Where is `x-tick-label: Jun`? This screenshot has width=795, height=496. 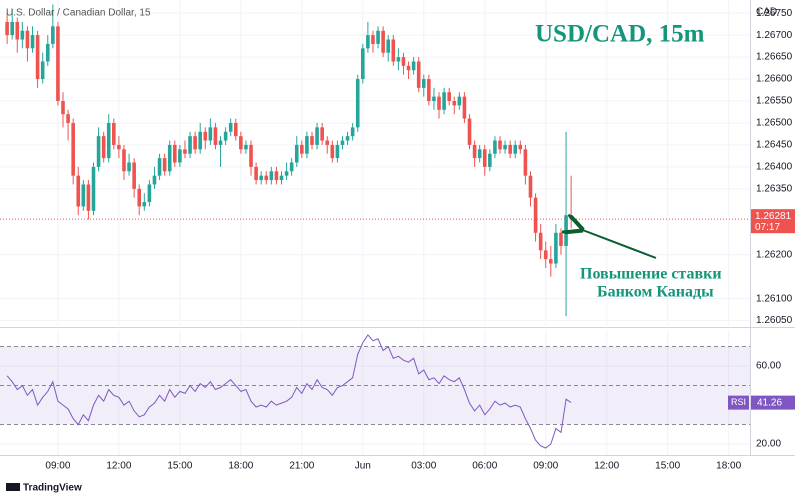
x-tick-label: Jun is located at coordinates (363, 466).